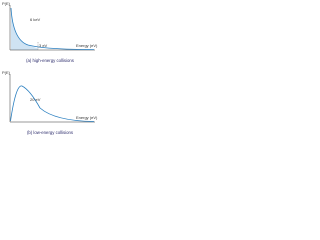  I want to click on shaded-area, so click(24, 29).